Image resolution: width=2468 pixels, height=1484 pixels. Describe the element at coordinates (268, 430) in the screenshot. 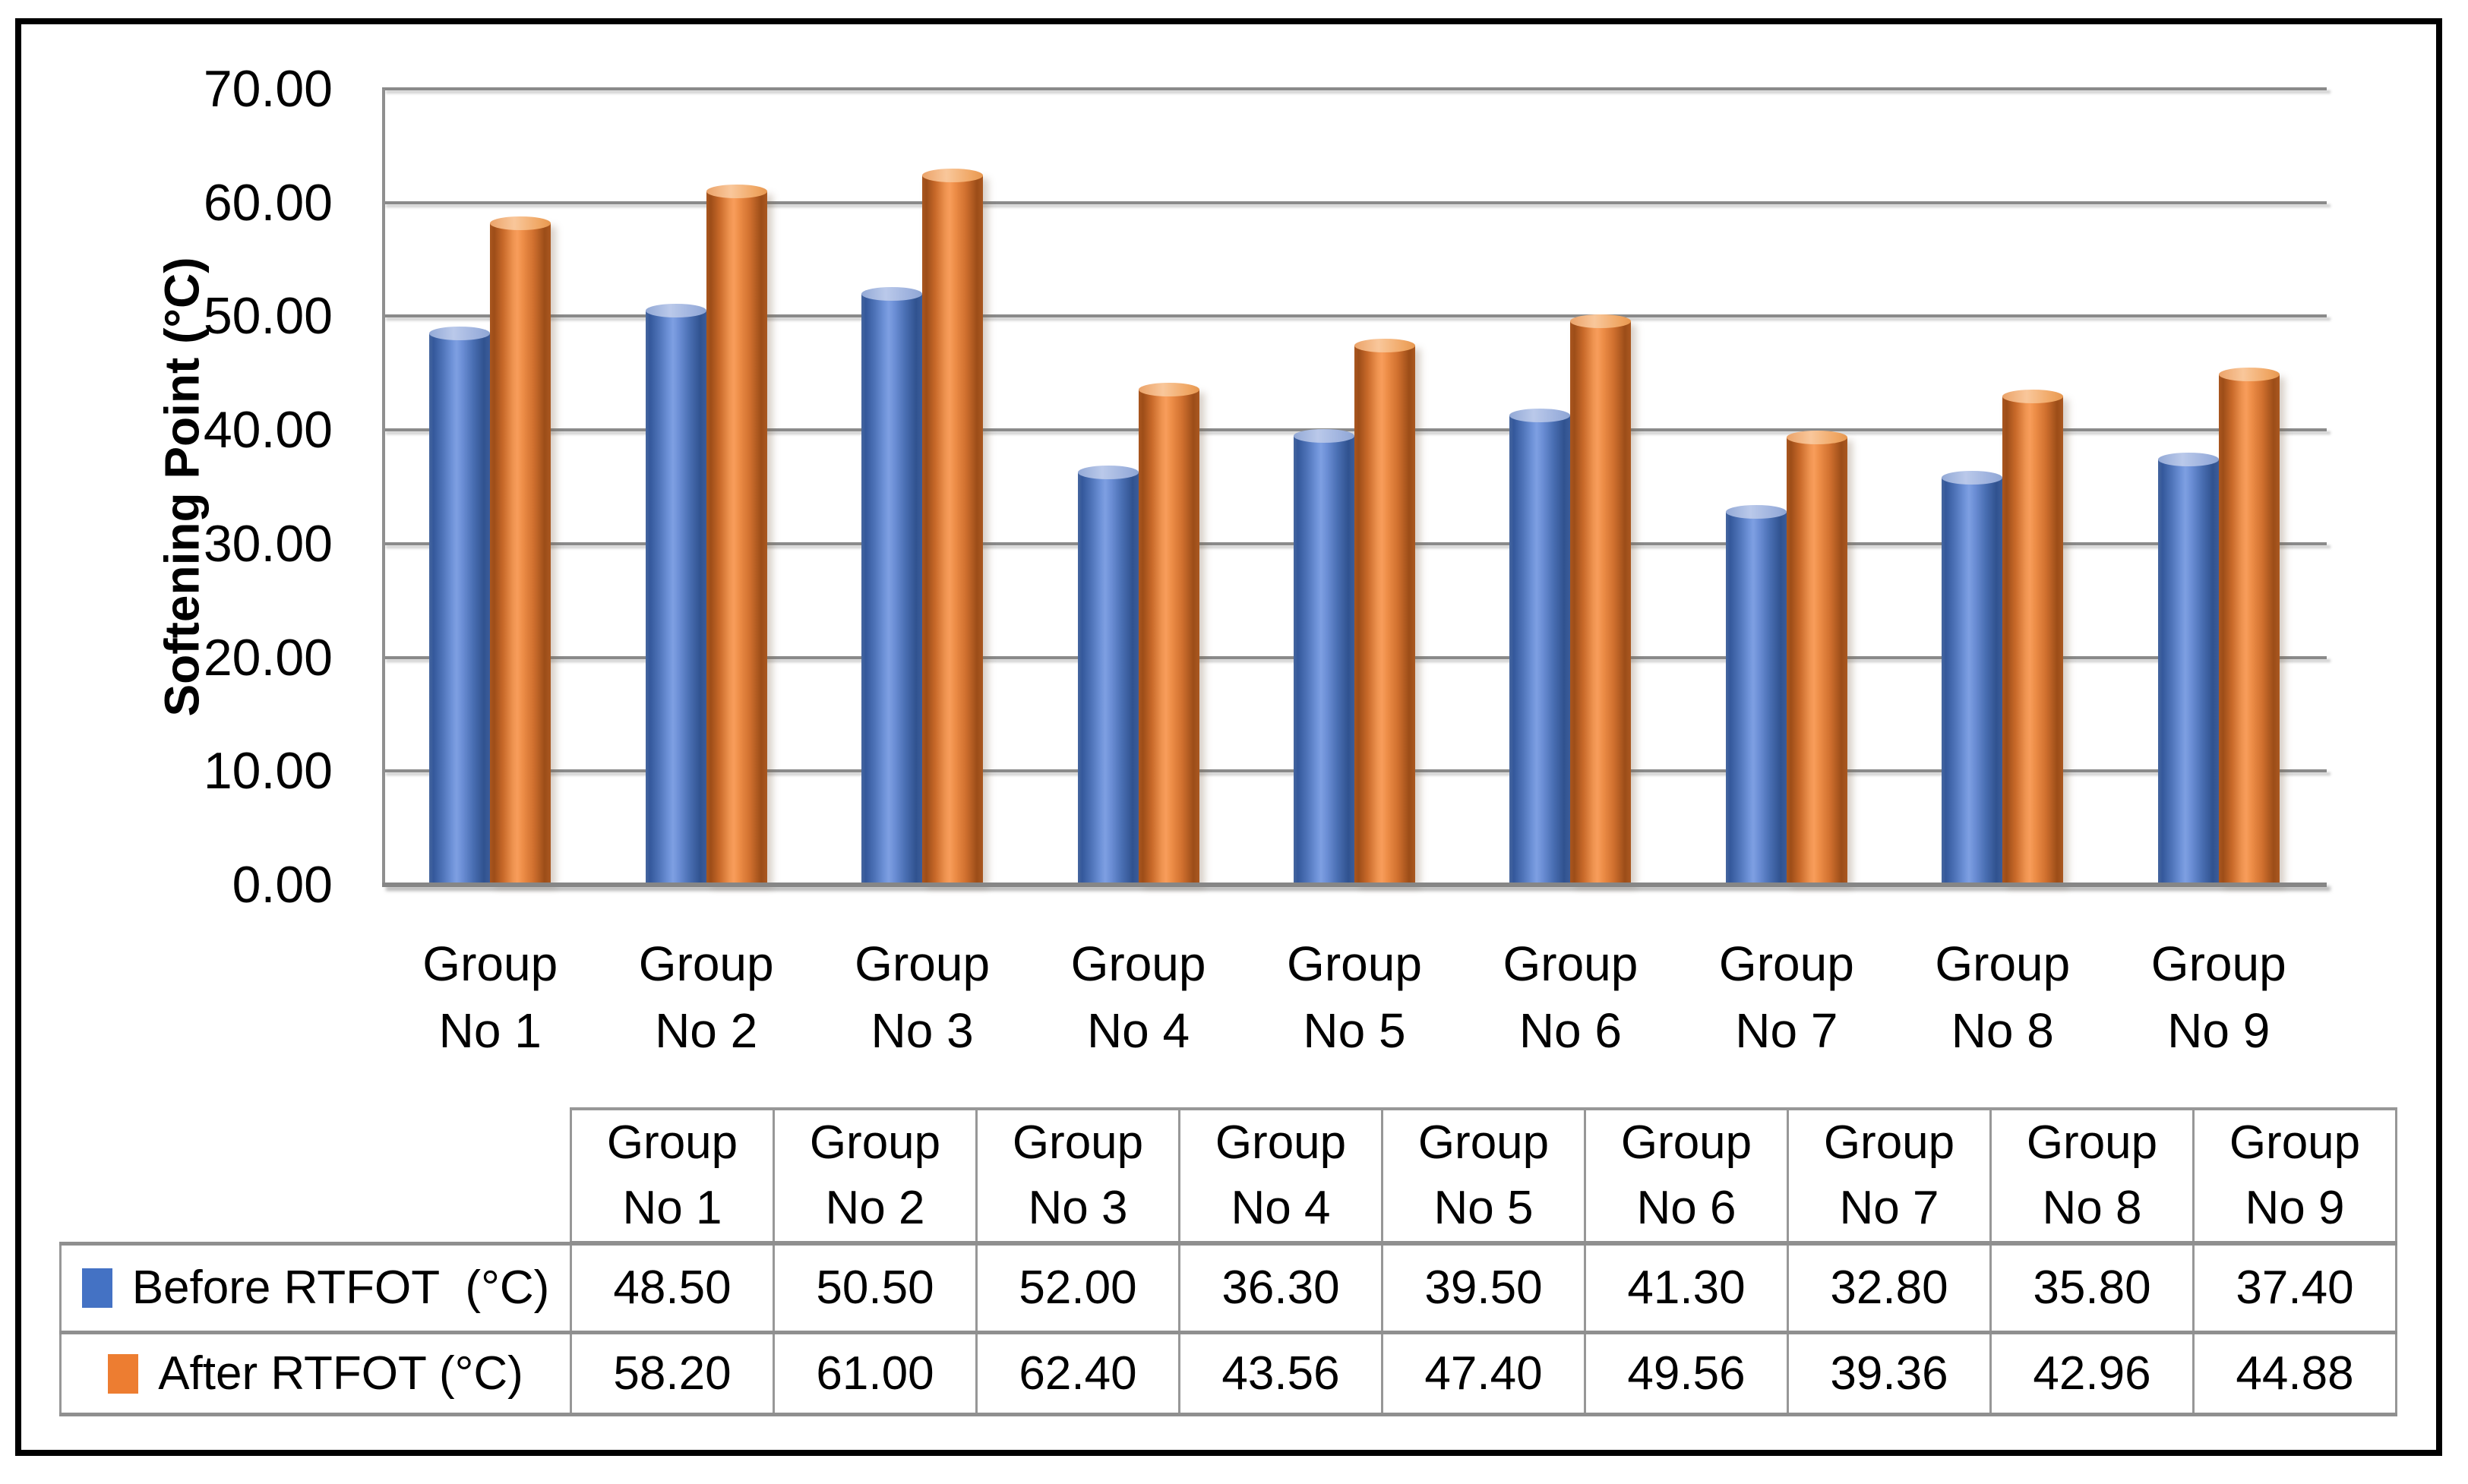

I see `y-tick-label: 40.00` at that location.